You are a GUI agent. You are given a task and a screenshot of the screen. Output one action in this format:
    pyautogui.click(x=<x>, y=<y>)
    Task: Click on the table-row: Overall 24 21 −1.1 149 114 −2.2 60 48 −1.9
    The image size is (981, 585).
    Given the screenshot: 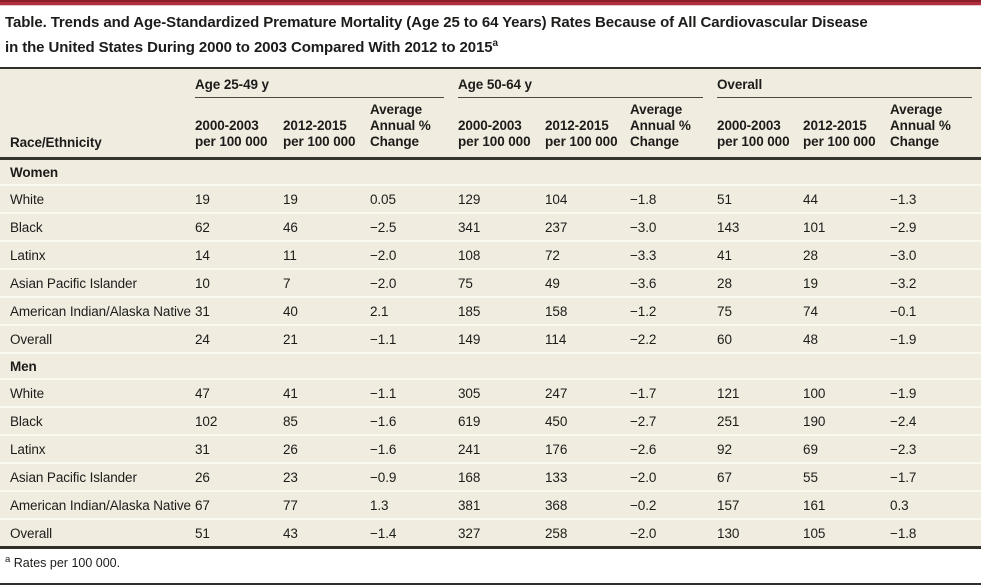 What is the action you would take?
    pyautogui.click(x=490, y=338)
    